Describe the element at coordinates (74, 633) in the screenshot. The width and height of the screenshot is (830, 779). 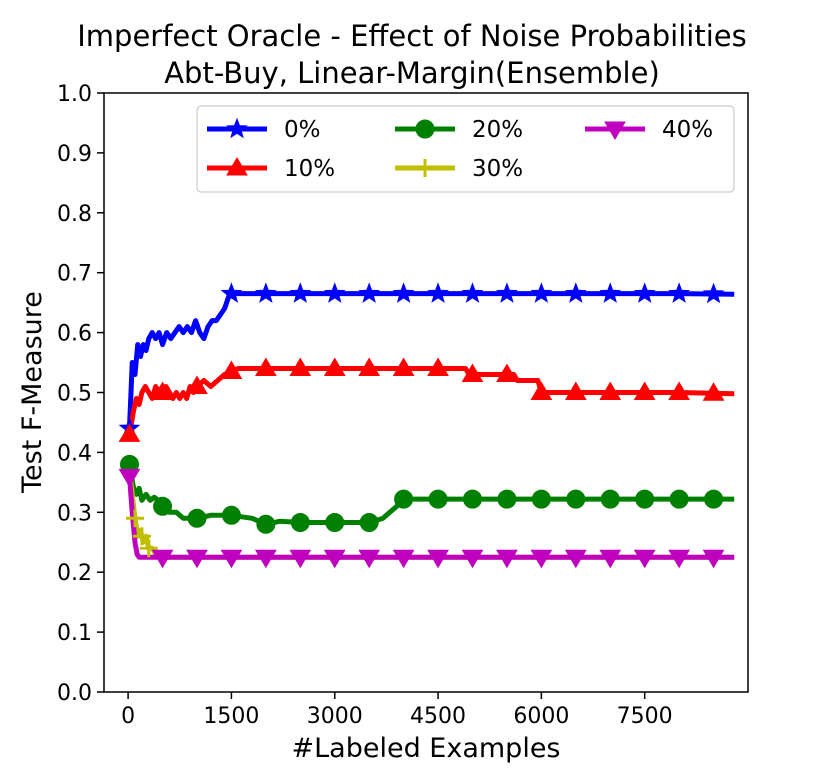
I see `y-tick-label-1: 0.1` at that location.